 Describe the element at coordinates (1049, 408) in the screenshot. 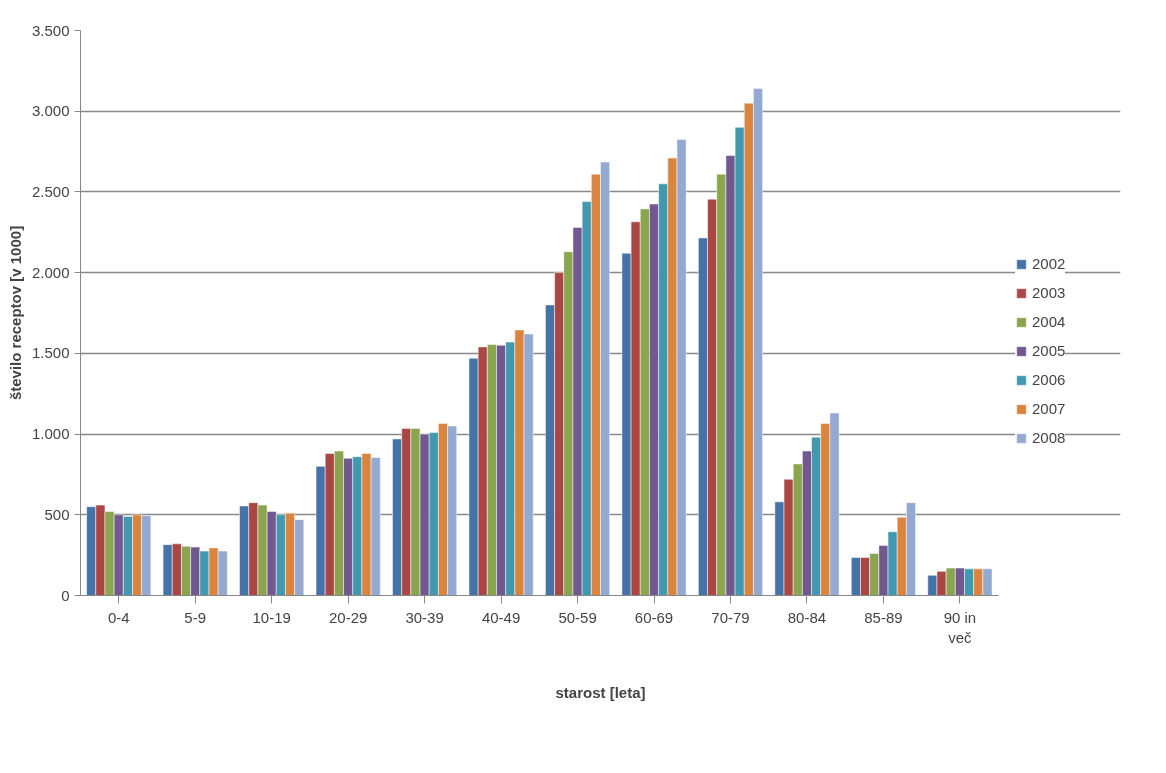

I see `legend-label: 2007` at that location.